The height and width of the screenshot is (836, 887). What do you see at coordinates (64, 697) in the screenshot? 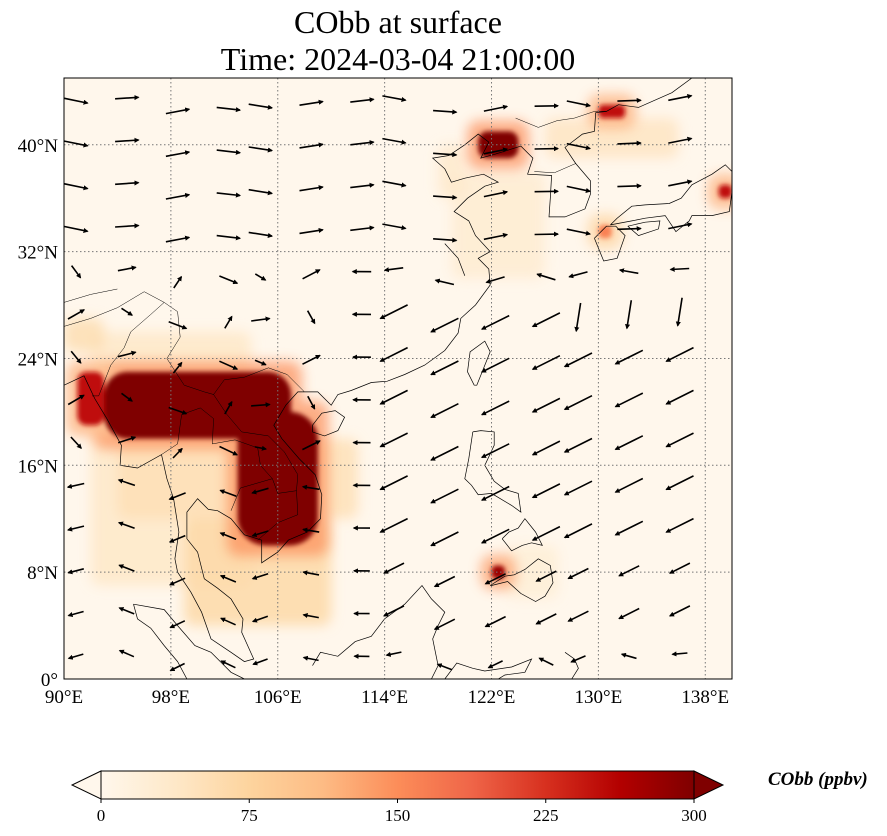
I see `x-tick-label: 90°E` at bounding box center [64, 697].